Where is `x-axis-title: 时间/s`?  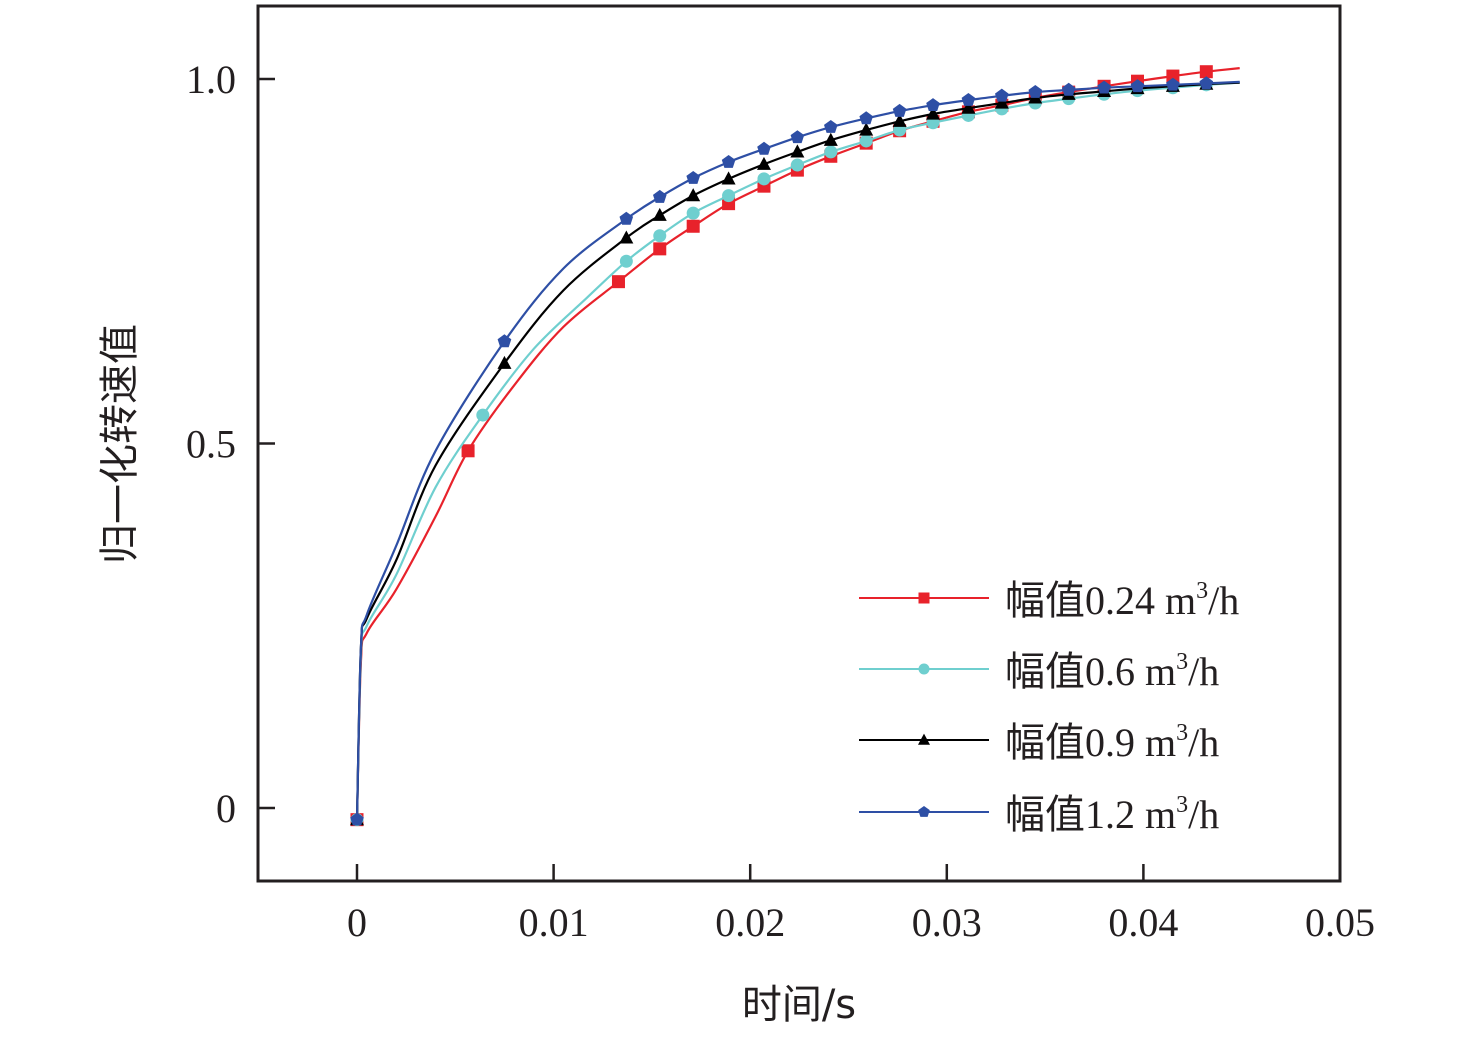
x-axis-title: 时间/s is located at coordinates (799, 1005).